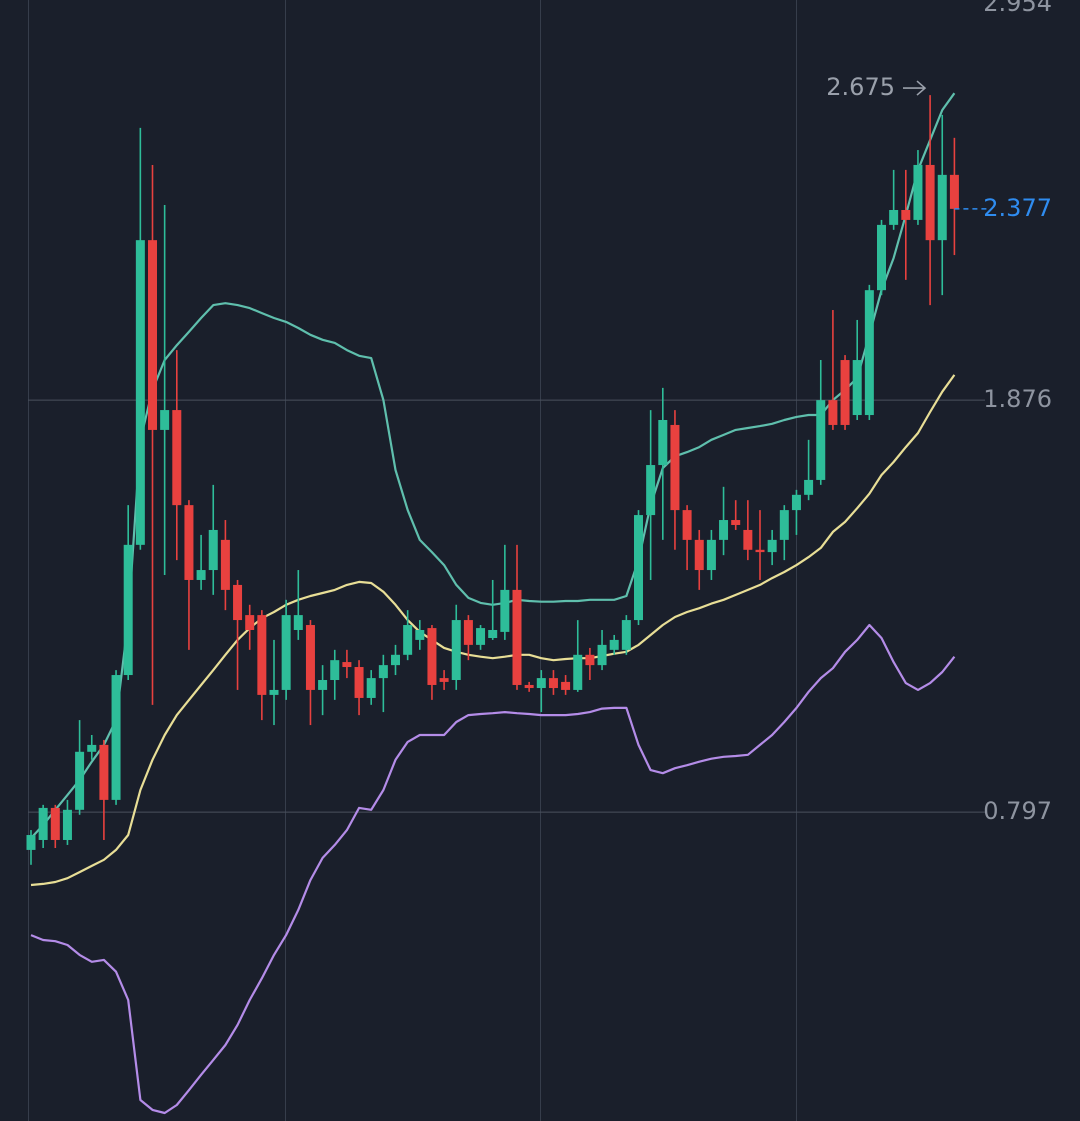 The image size is (1080, 1121). What do you see at coordinates (1017, 399) in the screenshot?
I see `y-tick-label: 1.876` at bounding box center [1017, 399].